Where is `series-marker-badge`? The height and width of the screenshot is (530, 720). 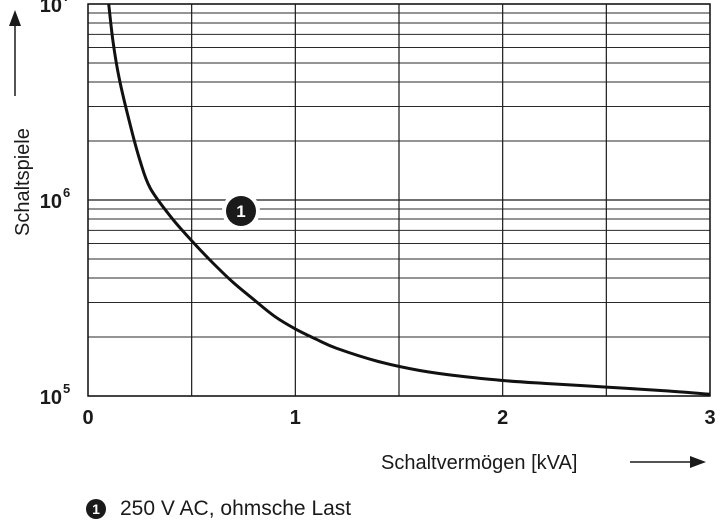 series-marker-badge is located at coordinates (241, 211).